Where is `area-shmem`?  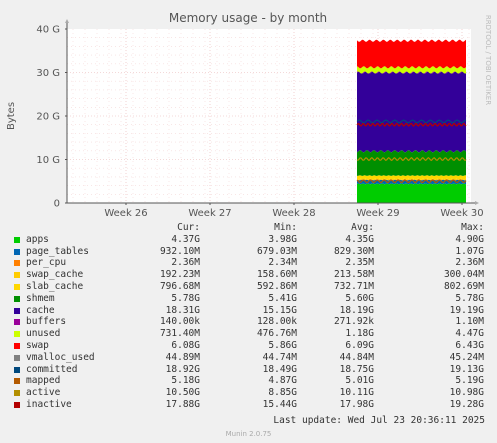 area-shmem is located at coordinates (411, 163).